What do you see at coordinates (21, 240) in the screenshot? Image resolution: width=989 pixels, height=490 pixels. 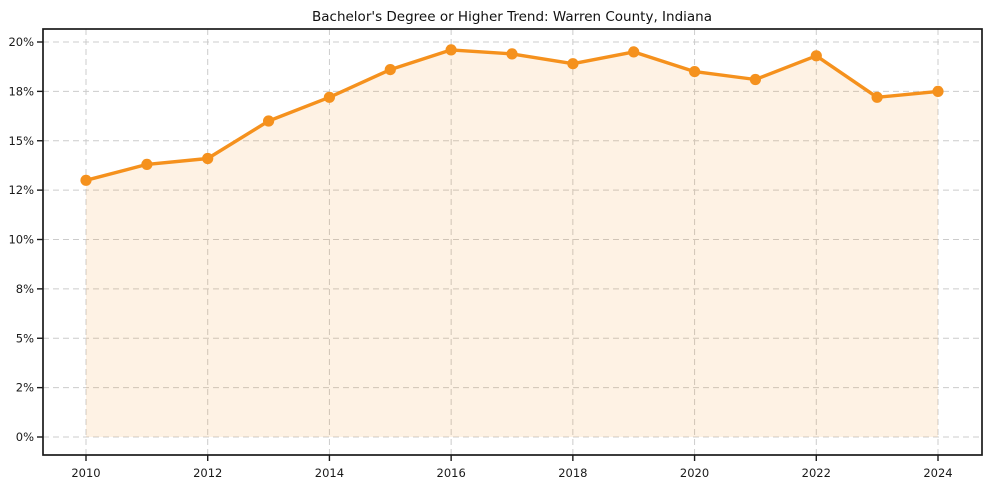 I see `y-tick-label: 10%` at bounding box center [21, 240].